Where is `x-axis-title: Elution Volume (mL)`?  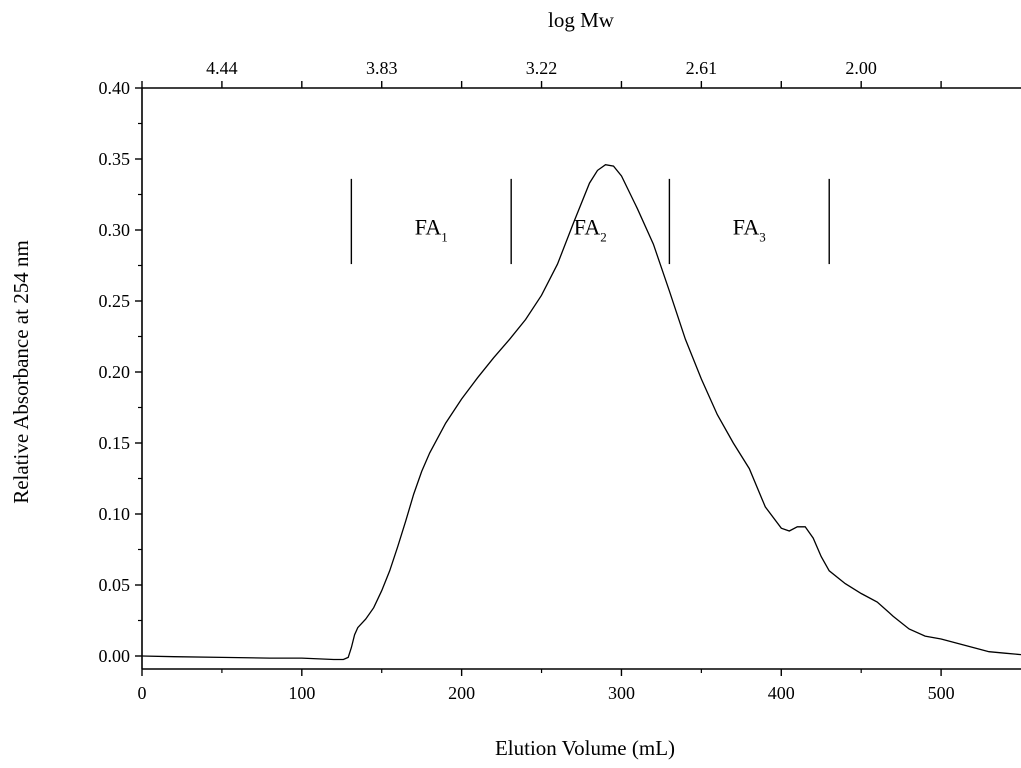
x-axis-title: Elution Volume (mL) is located at coordinates (585, 748).